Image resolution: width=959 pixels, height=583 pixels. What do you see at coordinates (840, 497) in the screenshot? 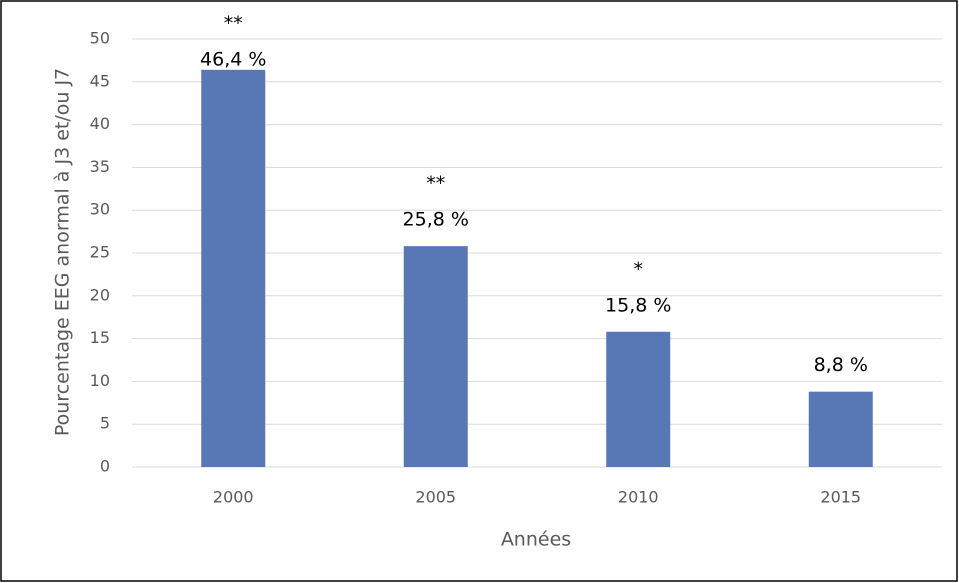
I see `x-tick-label: 2015` at bounding box center [840, 497].